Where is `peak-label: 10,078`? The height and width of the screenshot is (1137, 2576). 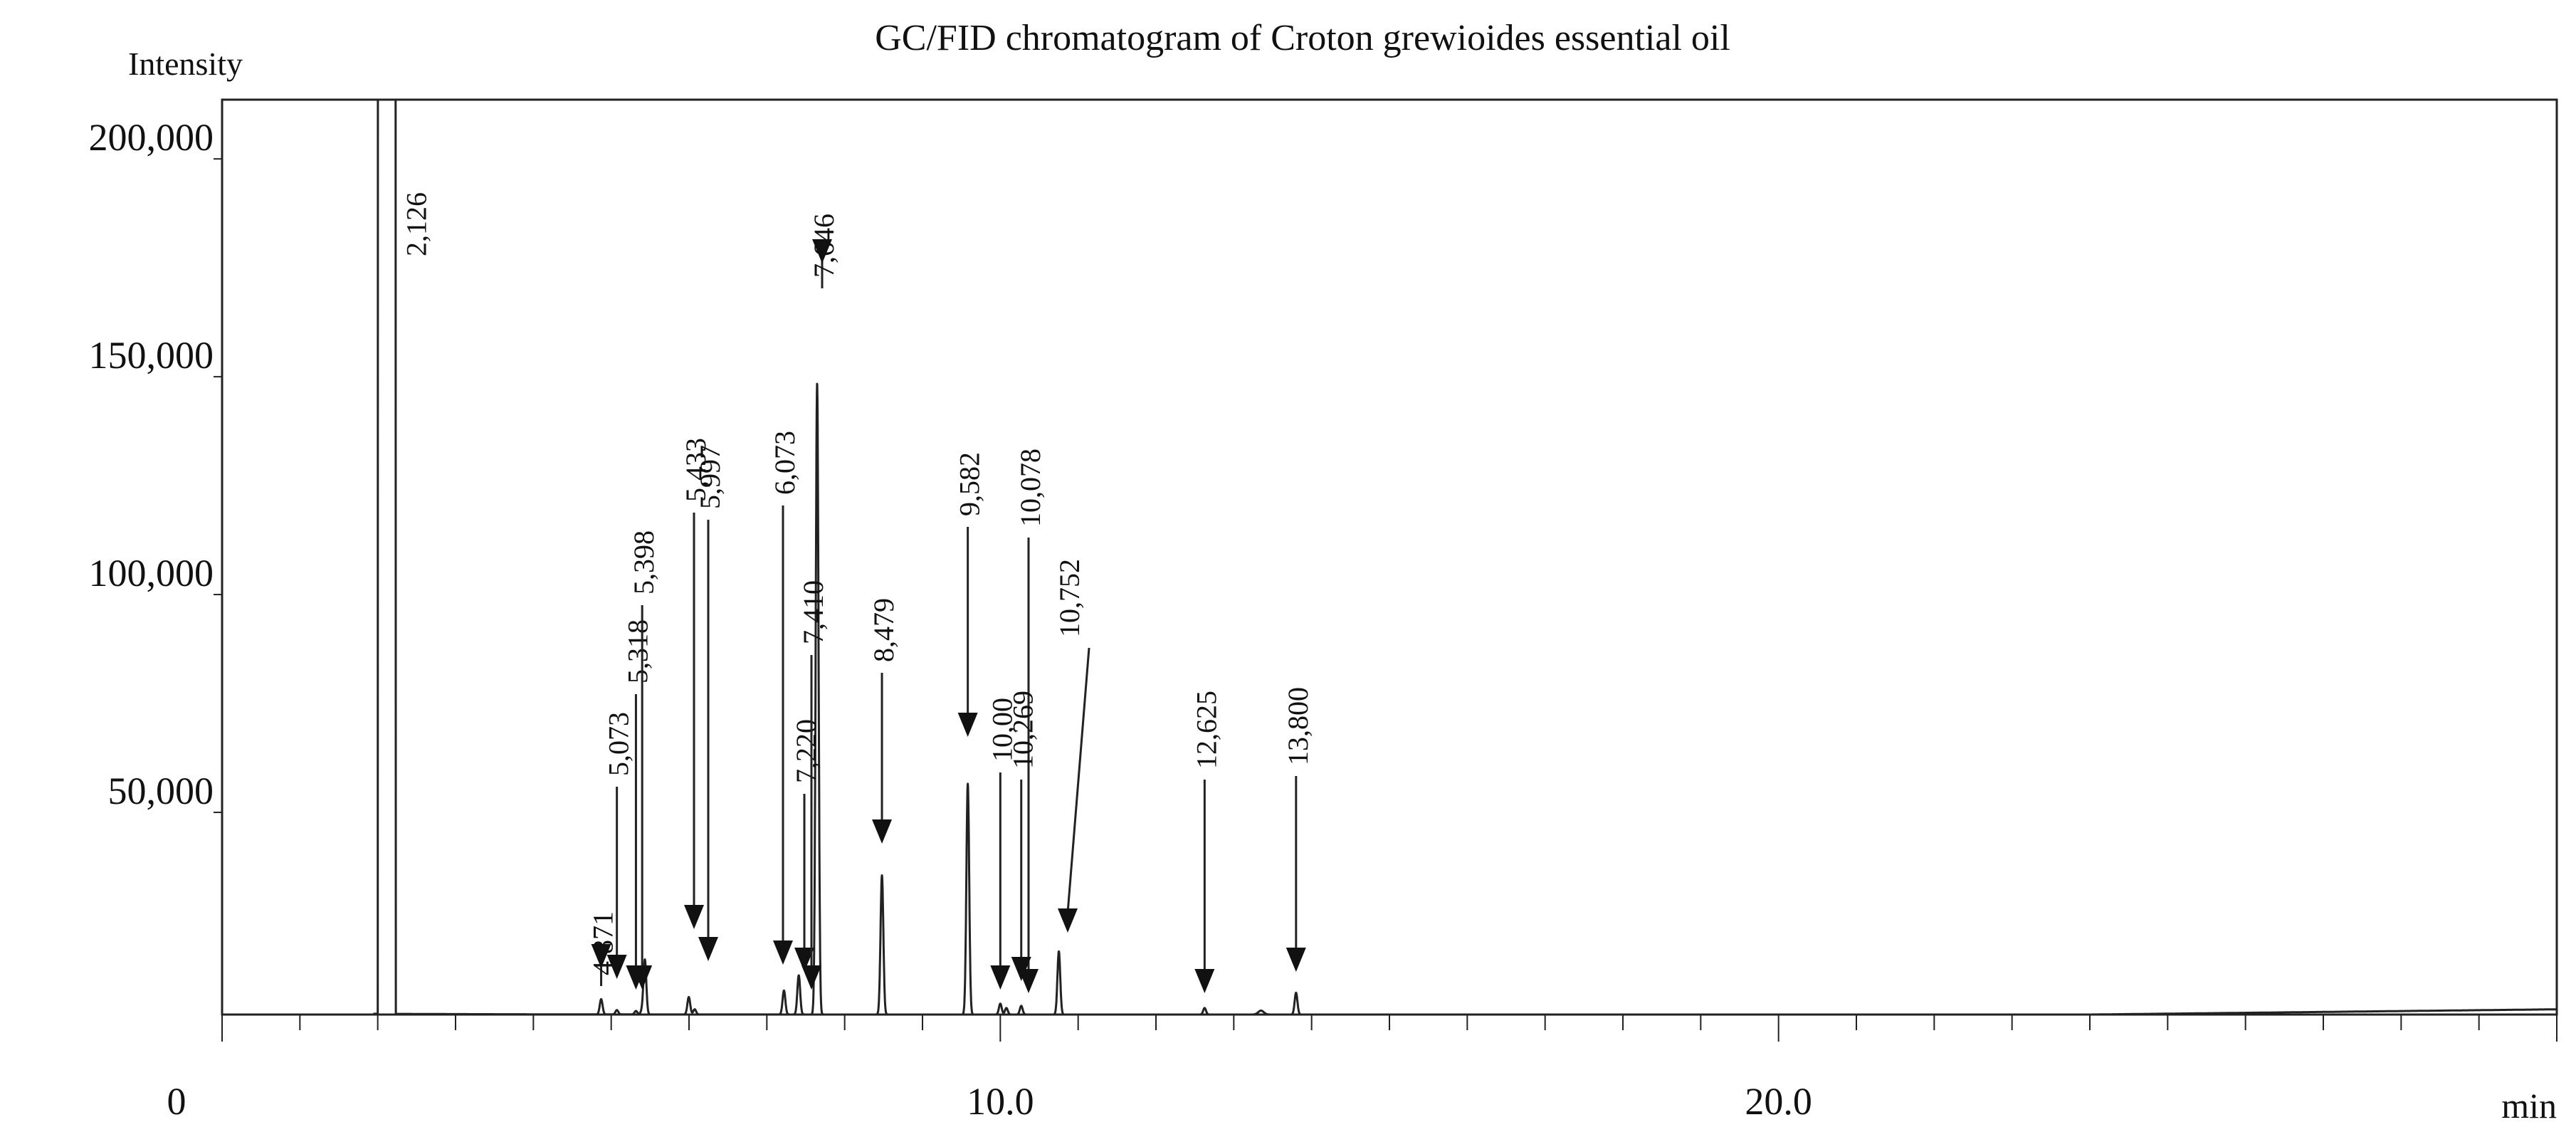
peak-label: 10,078 is located at coordinates (1030, 488).